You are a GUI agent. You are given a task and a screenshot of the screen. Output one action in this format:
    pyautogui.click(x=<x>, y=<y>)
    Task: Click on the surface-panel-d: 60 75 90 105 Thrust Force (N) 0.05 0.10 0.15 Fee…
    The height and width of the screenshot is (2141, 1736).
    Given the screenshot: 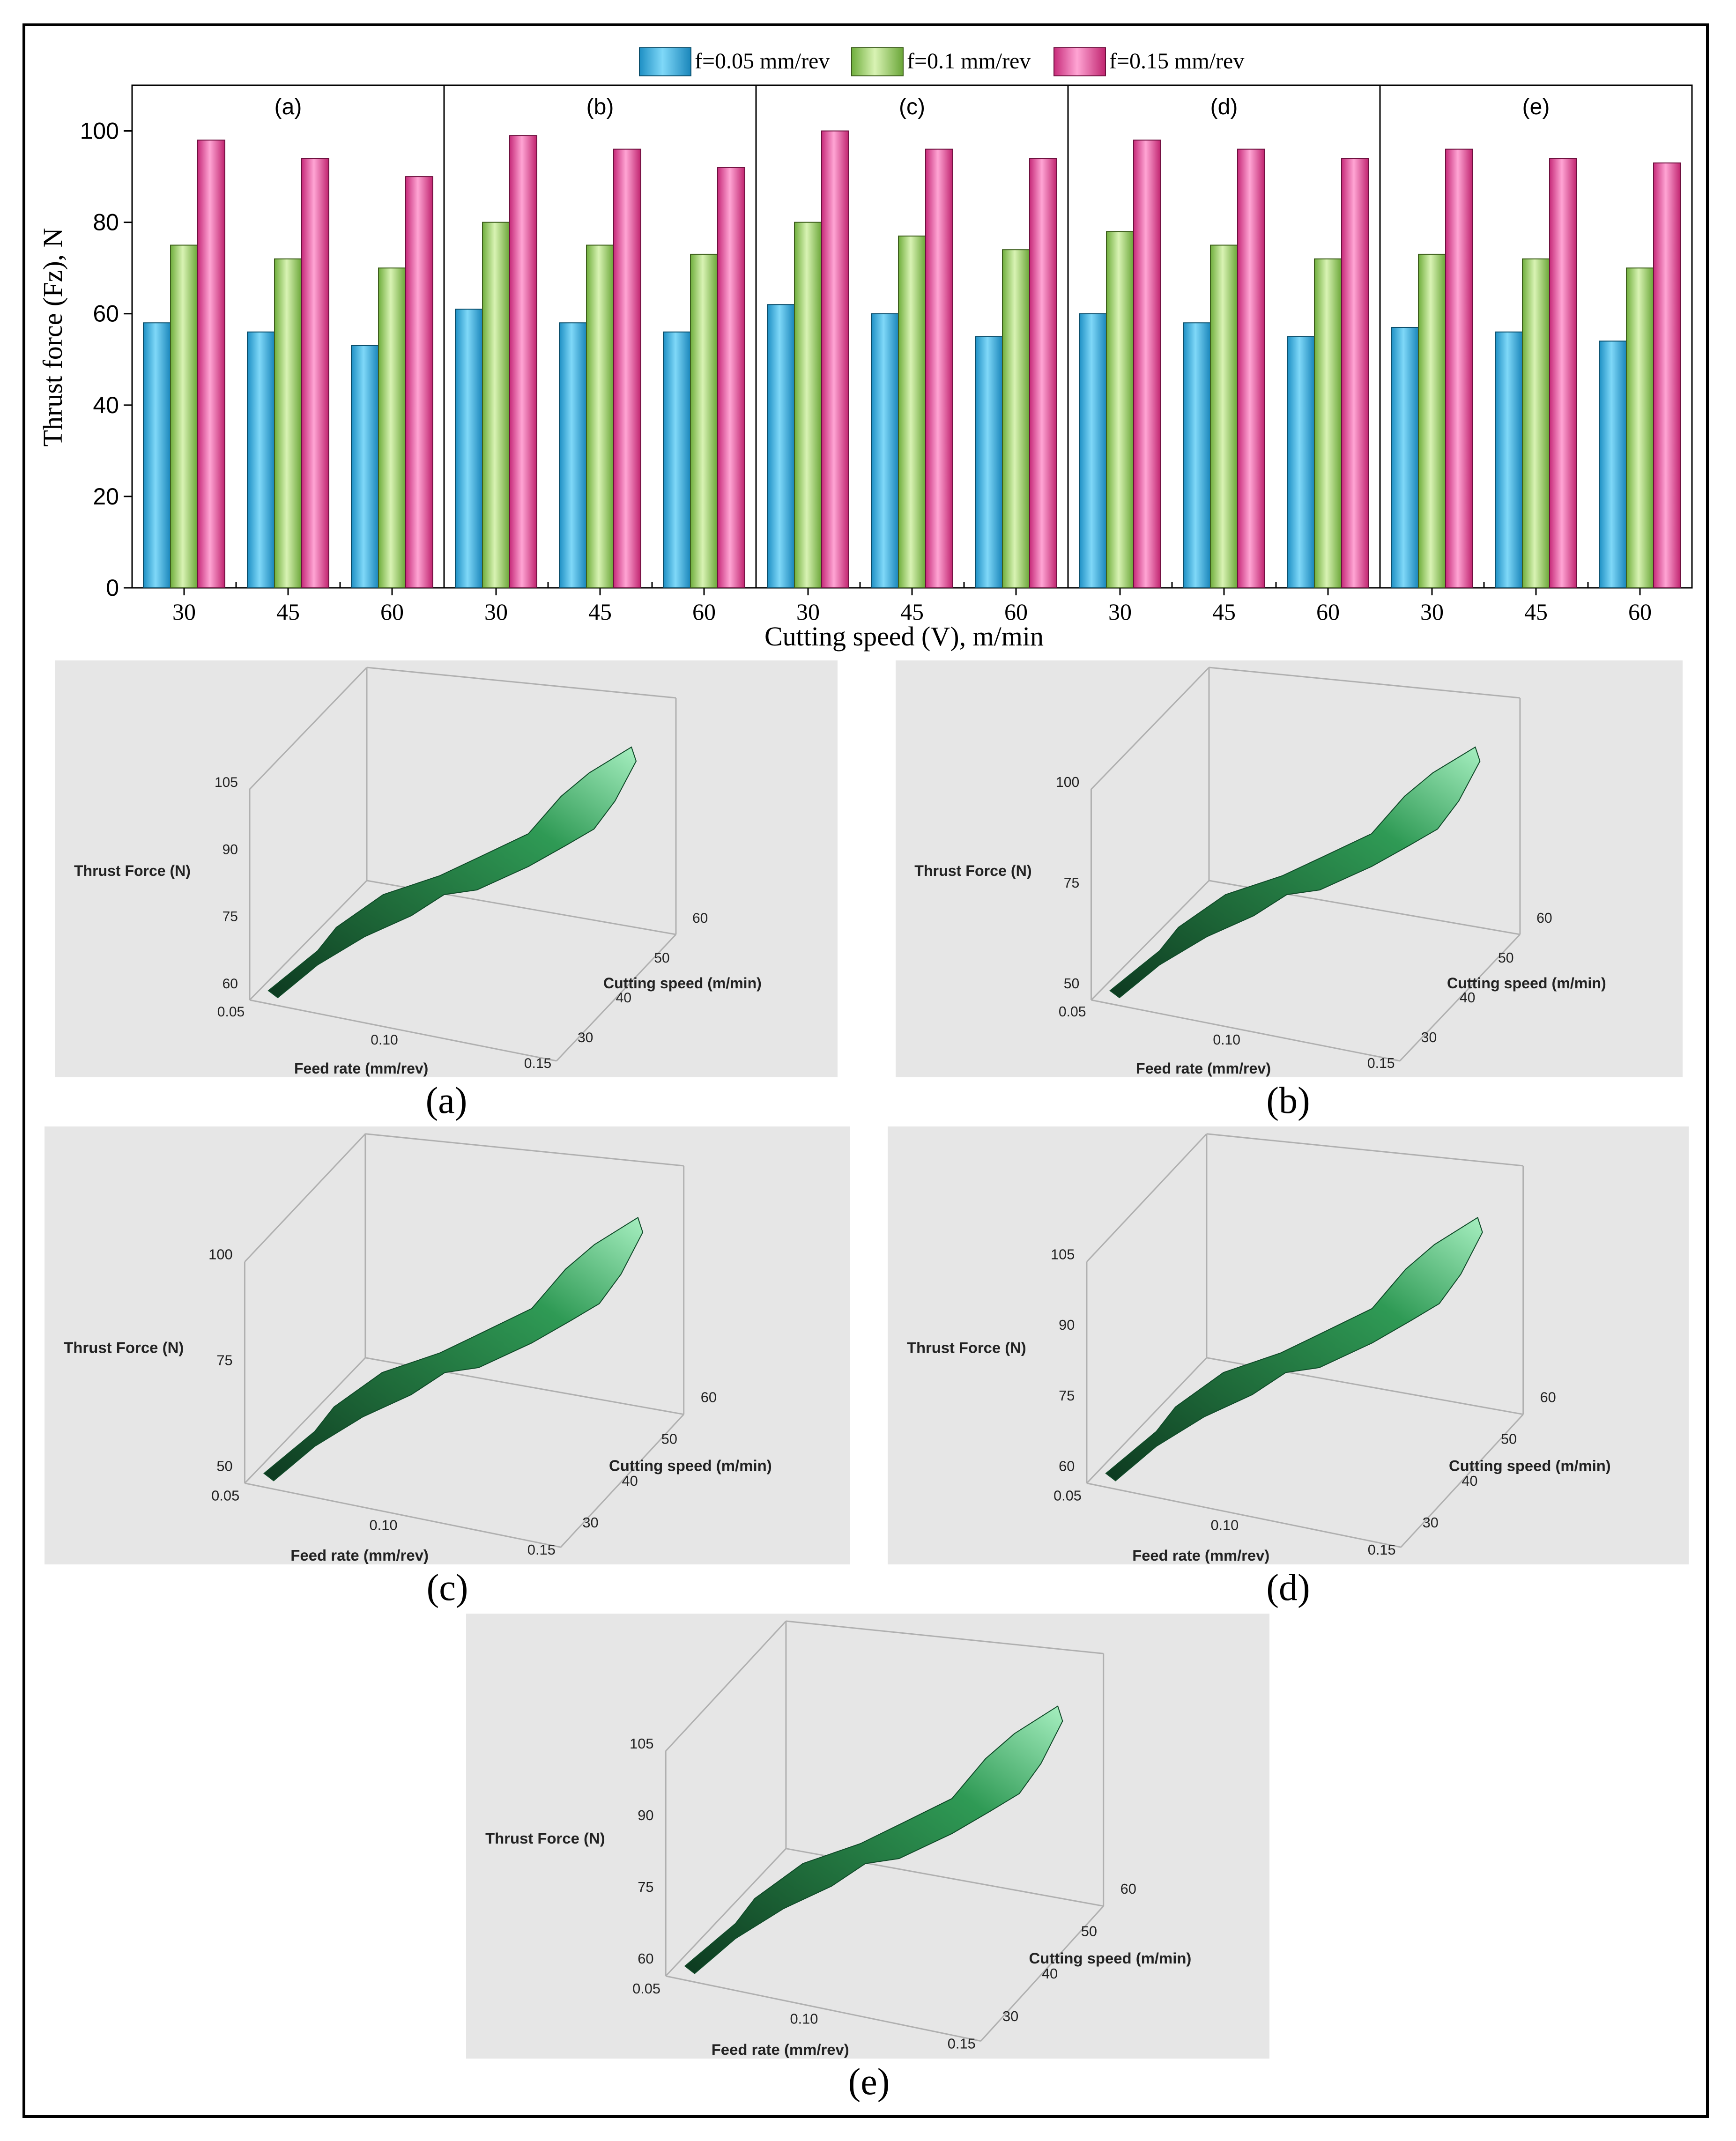 What is the action you would take?
    pyautogui.click(x=1289, y=1345)
    